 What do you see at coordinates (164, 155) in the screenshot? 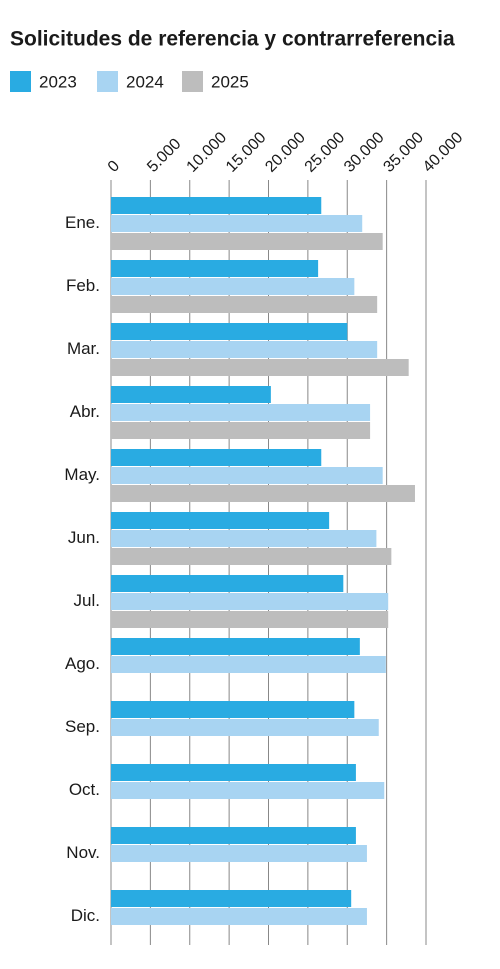
I see `x-tick-label: 5.000` at bounding box center [164, 155].